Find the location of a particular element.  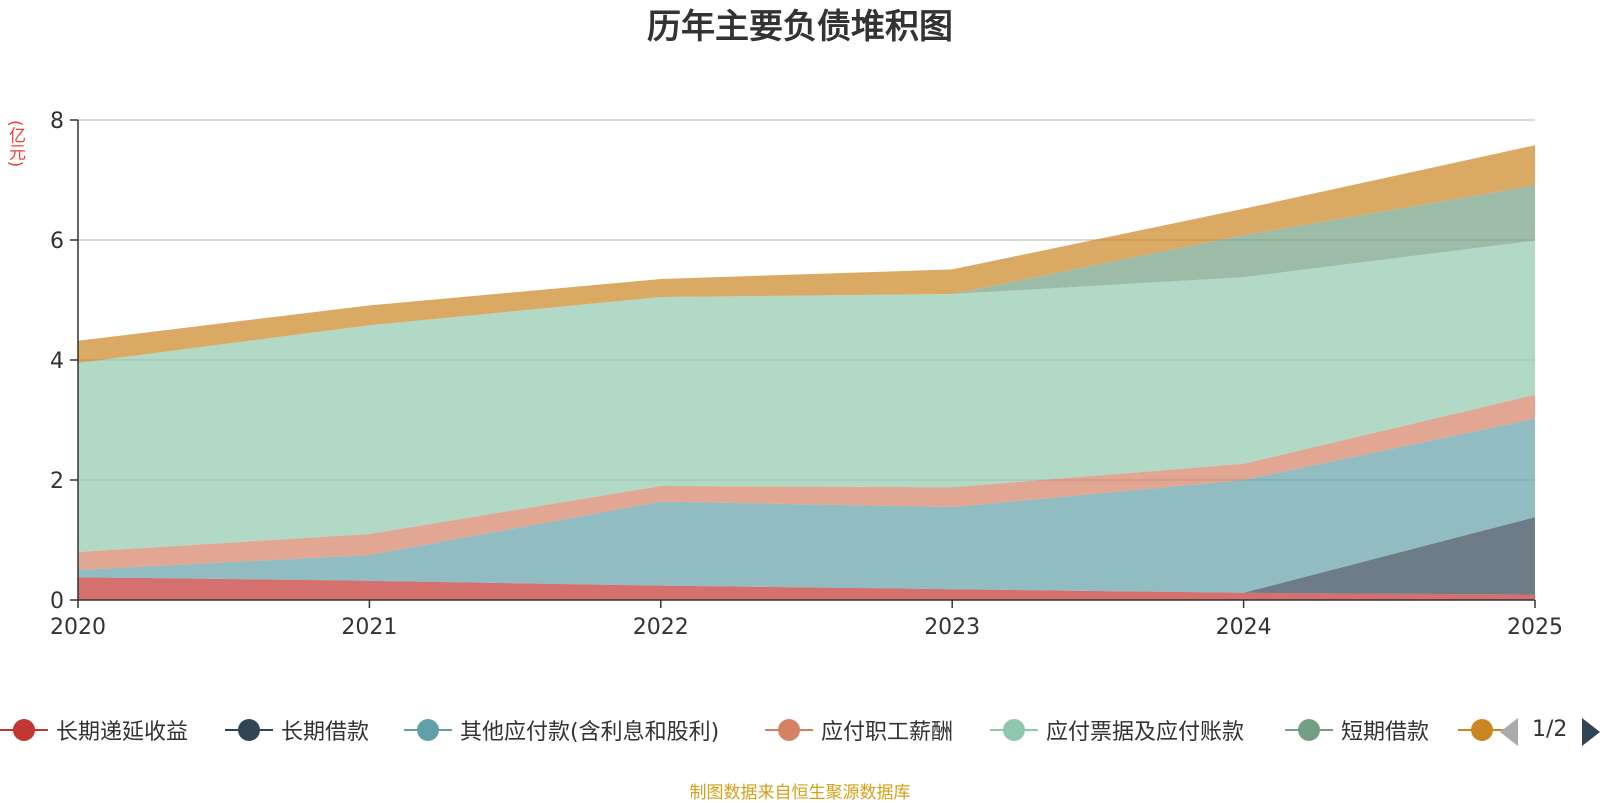

legend-label-2: 其他应付款(含利息和股利) is located at coordinates (590, 732).